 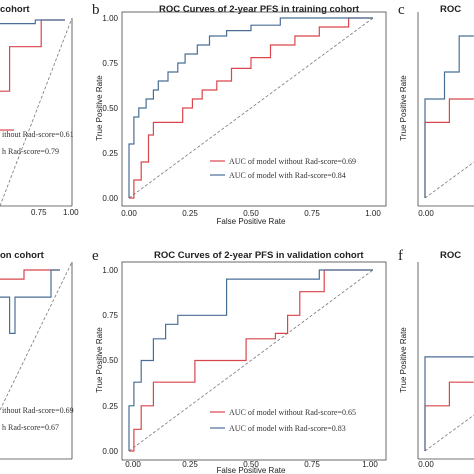 I want to click on panel-b-yticks: 0.00 0.25 0.50 0.75 1.00, so click(x=110, y=108).